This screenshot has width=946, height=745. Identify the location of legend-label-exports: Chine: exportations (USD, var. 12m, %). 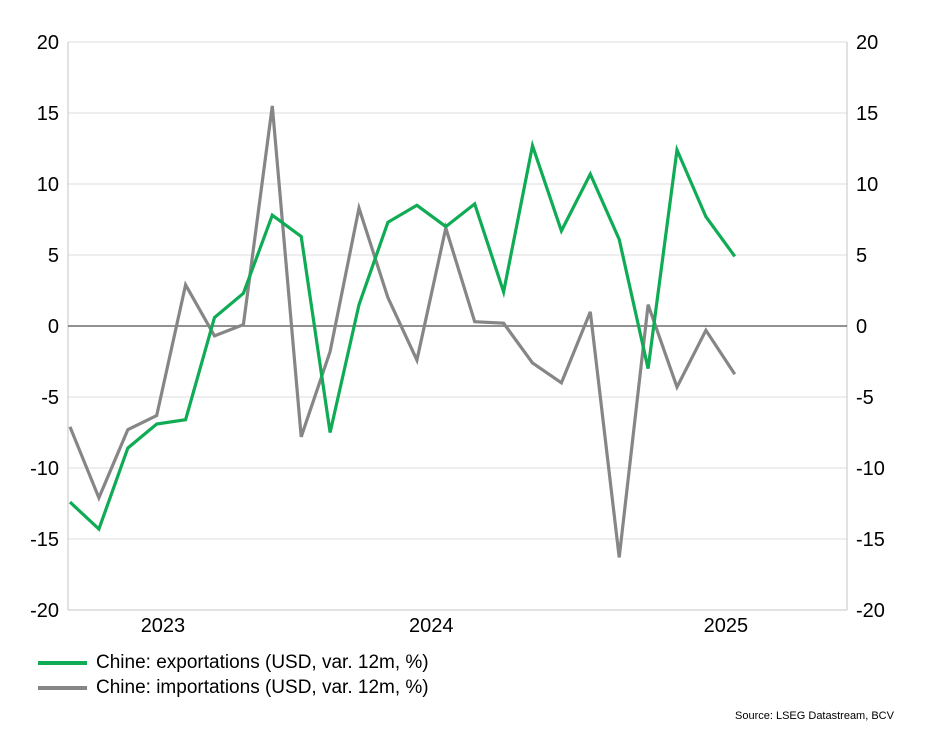
(262, 662).